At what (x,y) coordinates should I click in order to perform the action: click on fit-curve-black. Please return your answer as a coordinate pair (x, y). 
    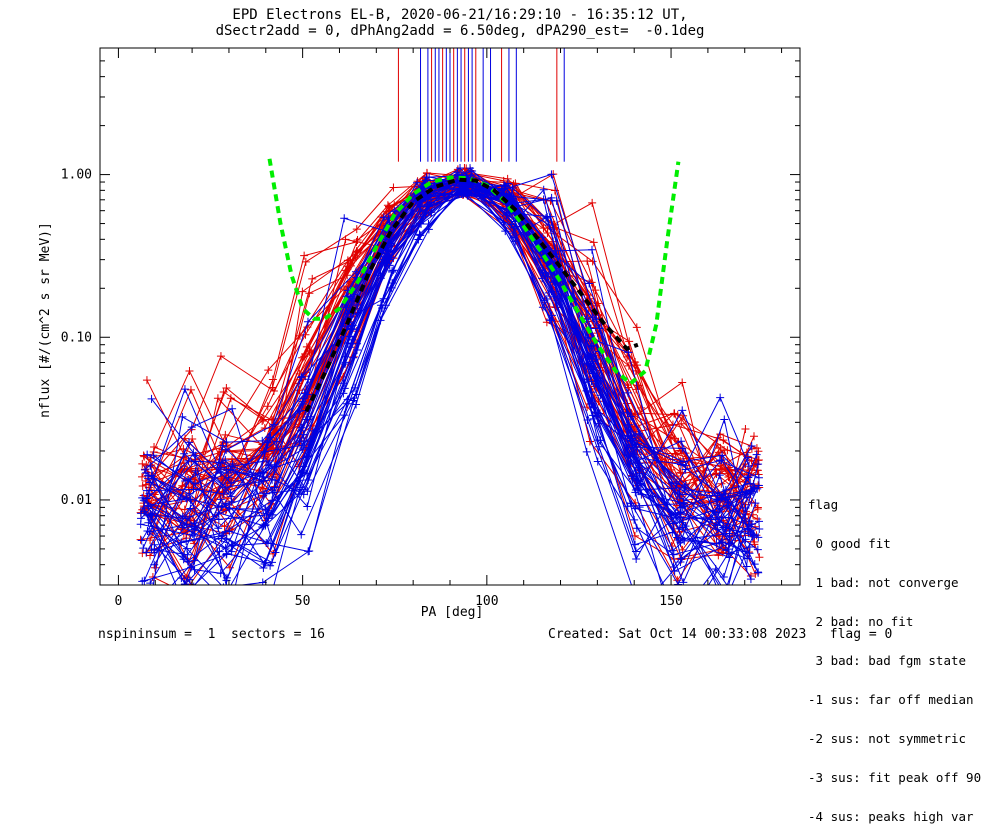
    Looking at the image, I should click on (471, 295).